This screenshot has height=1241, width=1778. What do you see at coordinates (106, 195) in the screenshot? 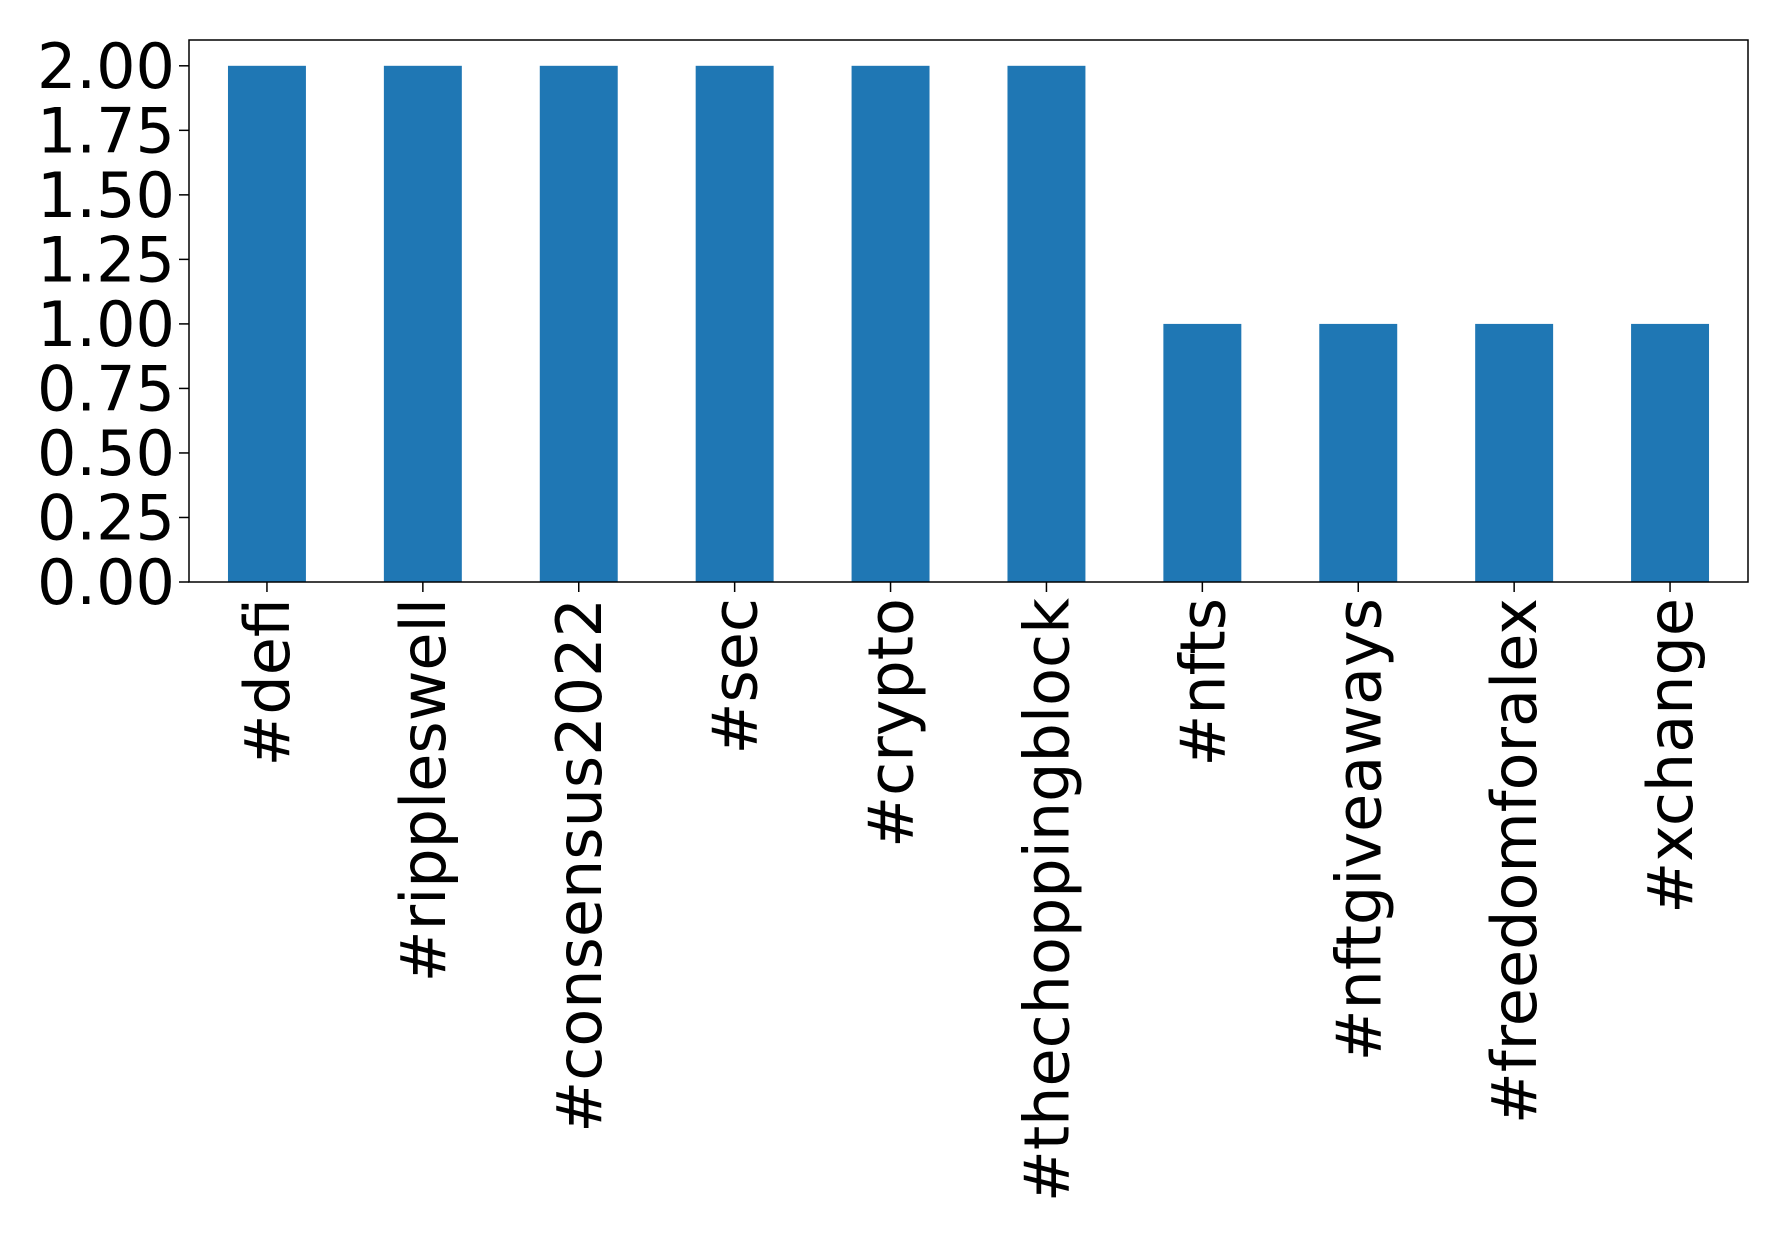
I see `y-tick-label: 1.50` at bounding box center [106, 195].